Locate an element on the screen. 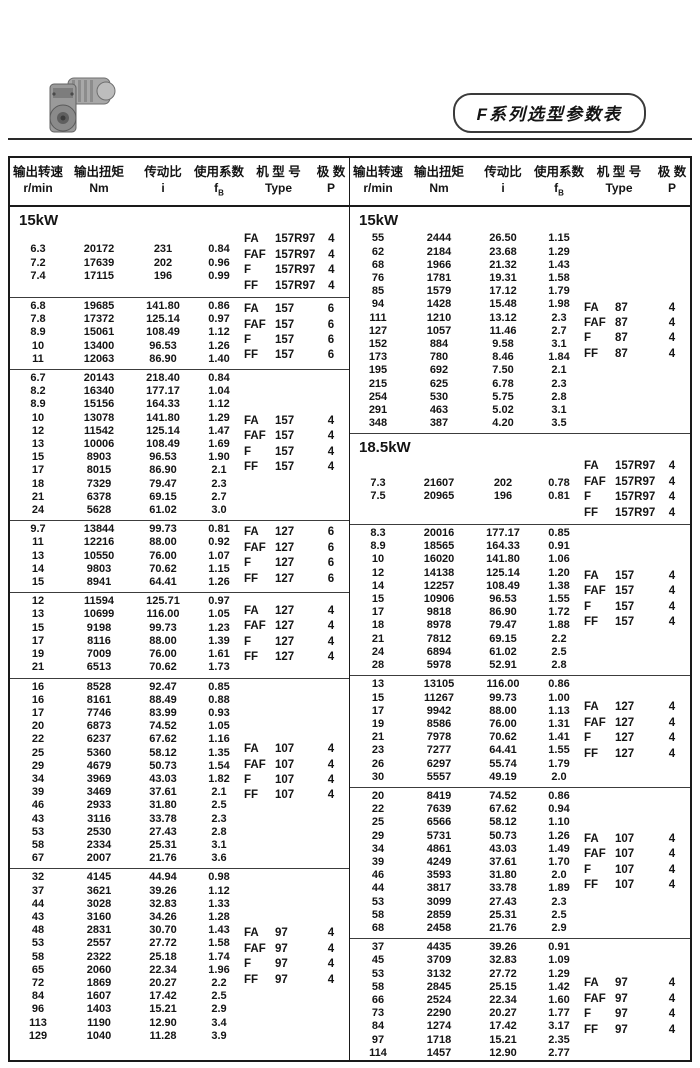  ratio-value: 27.72 is located at coordinates (163, 943).